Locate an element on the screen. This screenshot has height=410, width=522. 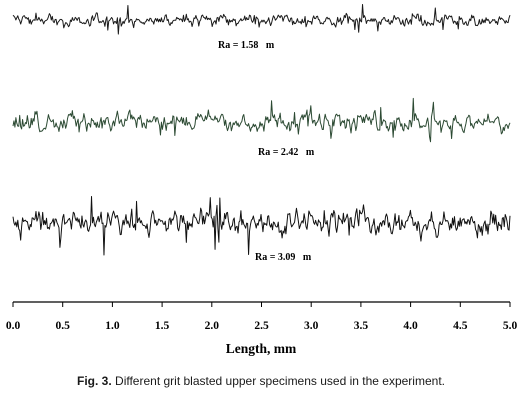
figure-caption-label: Fig. 3. is located at coordinates (94, 381).